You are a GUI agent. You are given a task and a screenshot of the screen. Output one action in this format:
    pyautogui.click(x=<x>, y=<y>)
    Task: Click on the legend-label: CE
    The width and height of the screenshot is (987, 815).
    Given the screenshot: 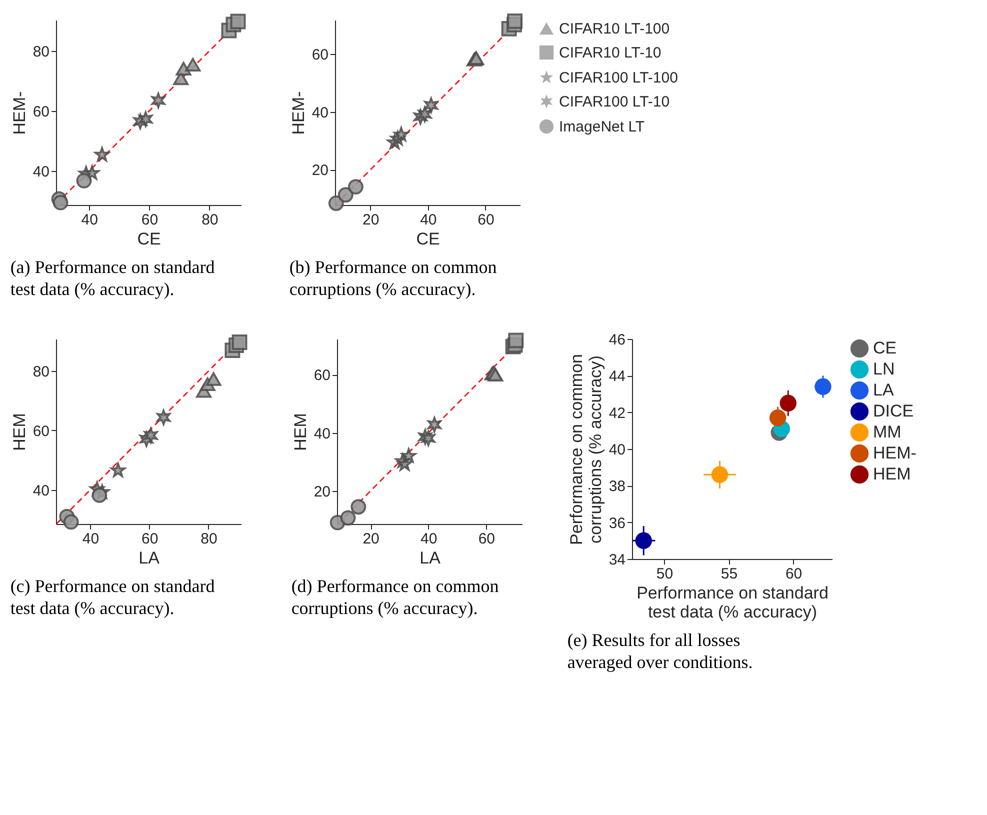 What is the action you would take?
    pyautogui.click(x=885, y=348)
    